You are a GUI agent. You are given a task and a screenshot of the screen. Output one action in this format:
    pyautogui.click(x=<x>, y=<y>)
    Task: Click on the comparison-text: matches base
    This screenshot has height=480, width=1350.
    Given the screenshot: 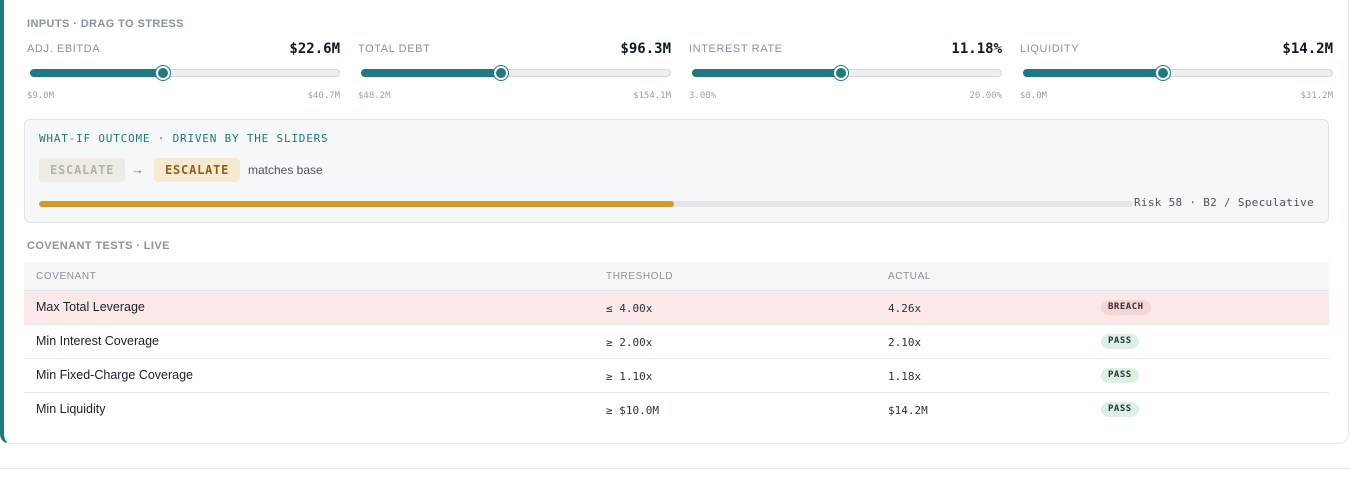 What is the action you would take?
    pyautogui.click(x=285, y=170)
    